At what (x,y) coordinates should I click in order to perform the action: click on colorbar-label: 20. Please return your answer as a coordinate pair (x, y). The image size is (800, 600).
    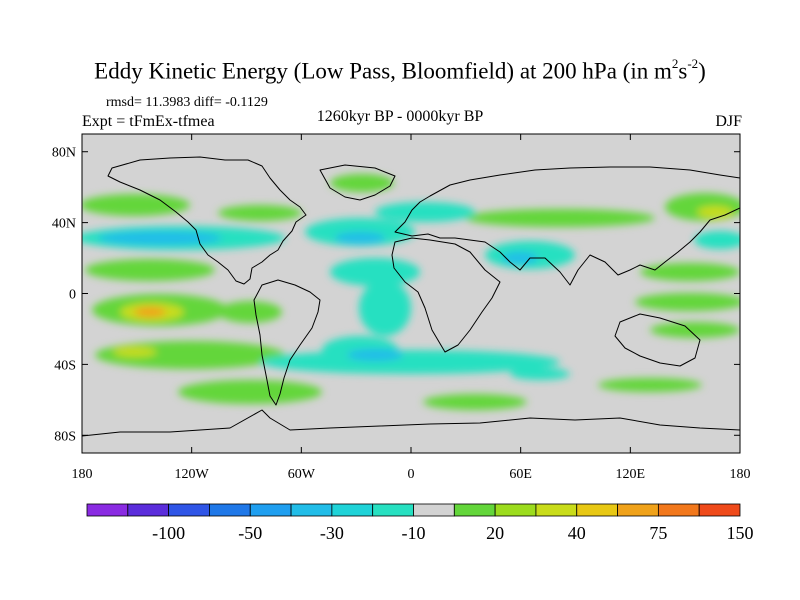
    Looking at the image, I should click on (495, 533).